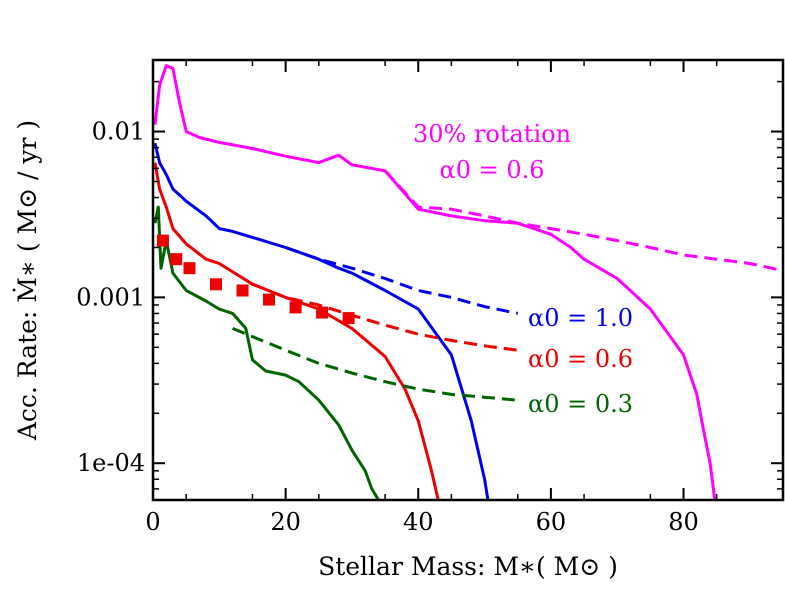 The height and width of the screenshot is (596, 785). I want to click on annotation-blue-alpha: α0 = 1.0, so click(580, 318).